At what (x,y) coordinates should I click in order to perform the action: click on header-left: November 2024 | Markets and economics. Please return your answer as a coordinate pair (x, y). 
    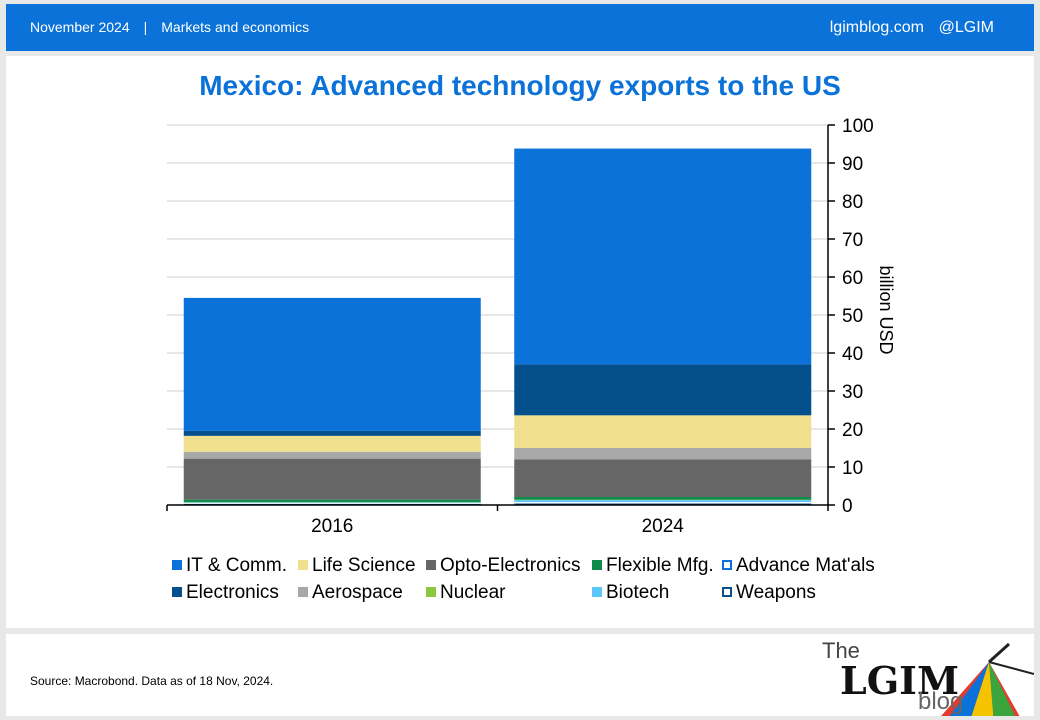
    Looking at the image, I should click on (169, 27).